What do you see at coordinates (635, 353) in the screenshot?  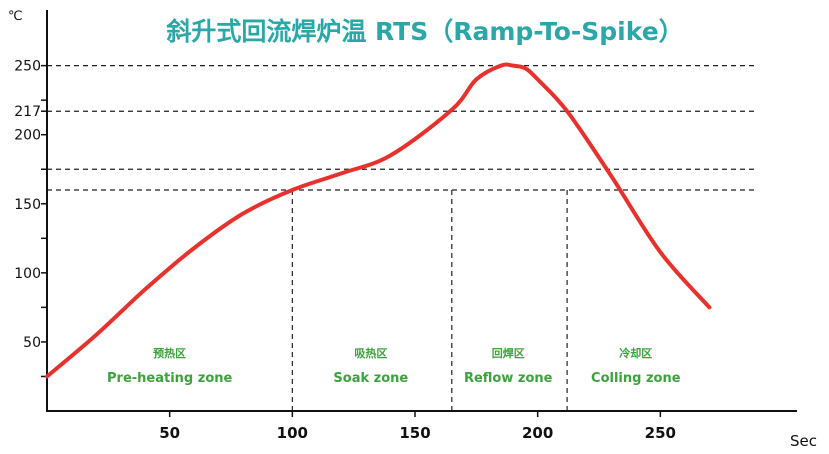 I see `zone-label-cn: 冷却区` at bounding box center [635, 353].